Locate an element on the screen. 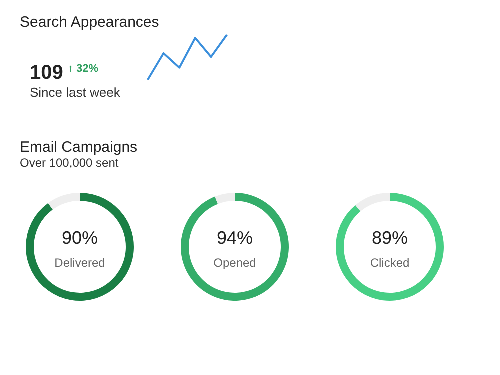  data-label: 94% is located at coordinates (235, 238).